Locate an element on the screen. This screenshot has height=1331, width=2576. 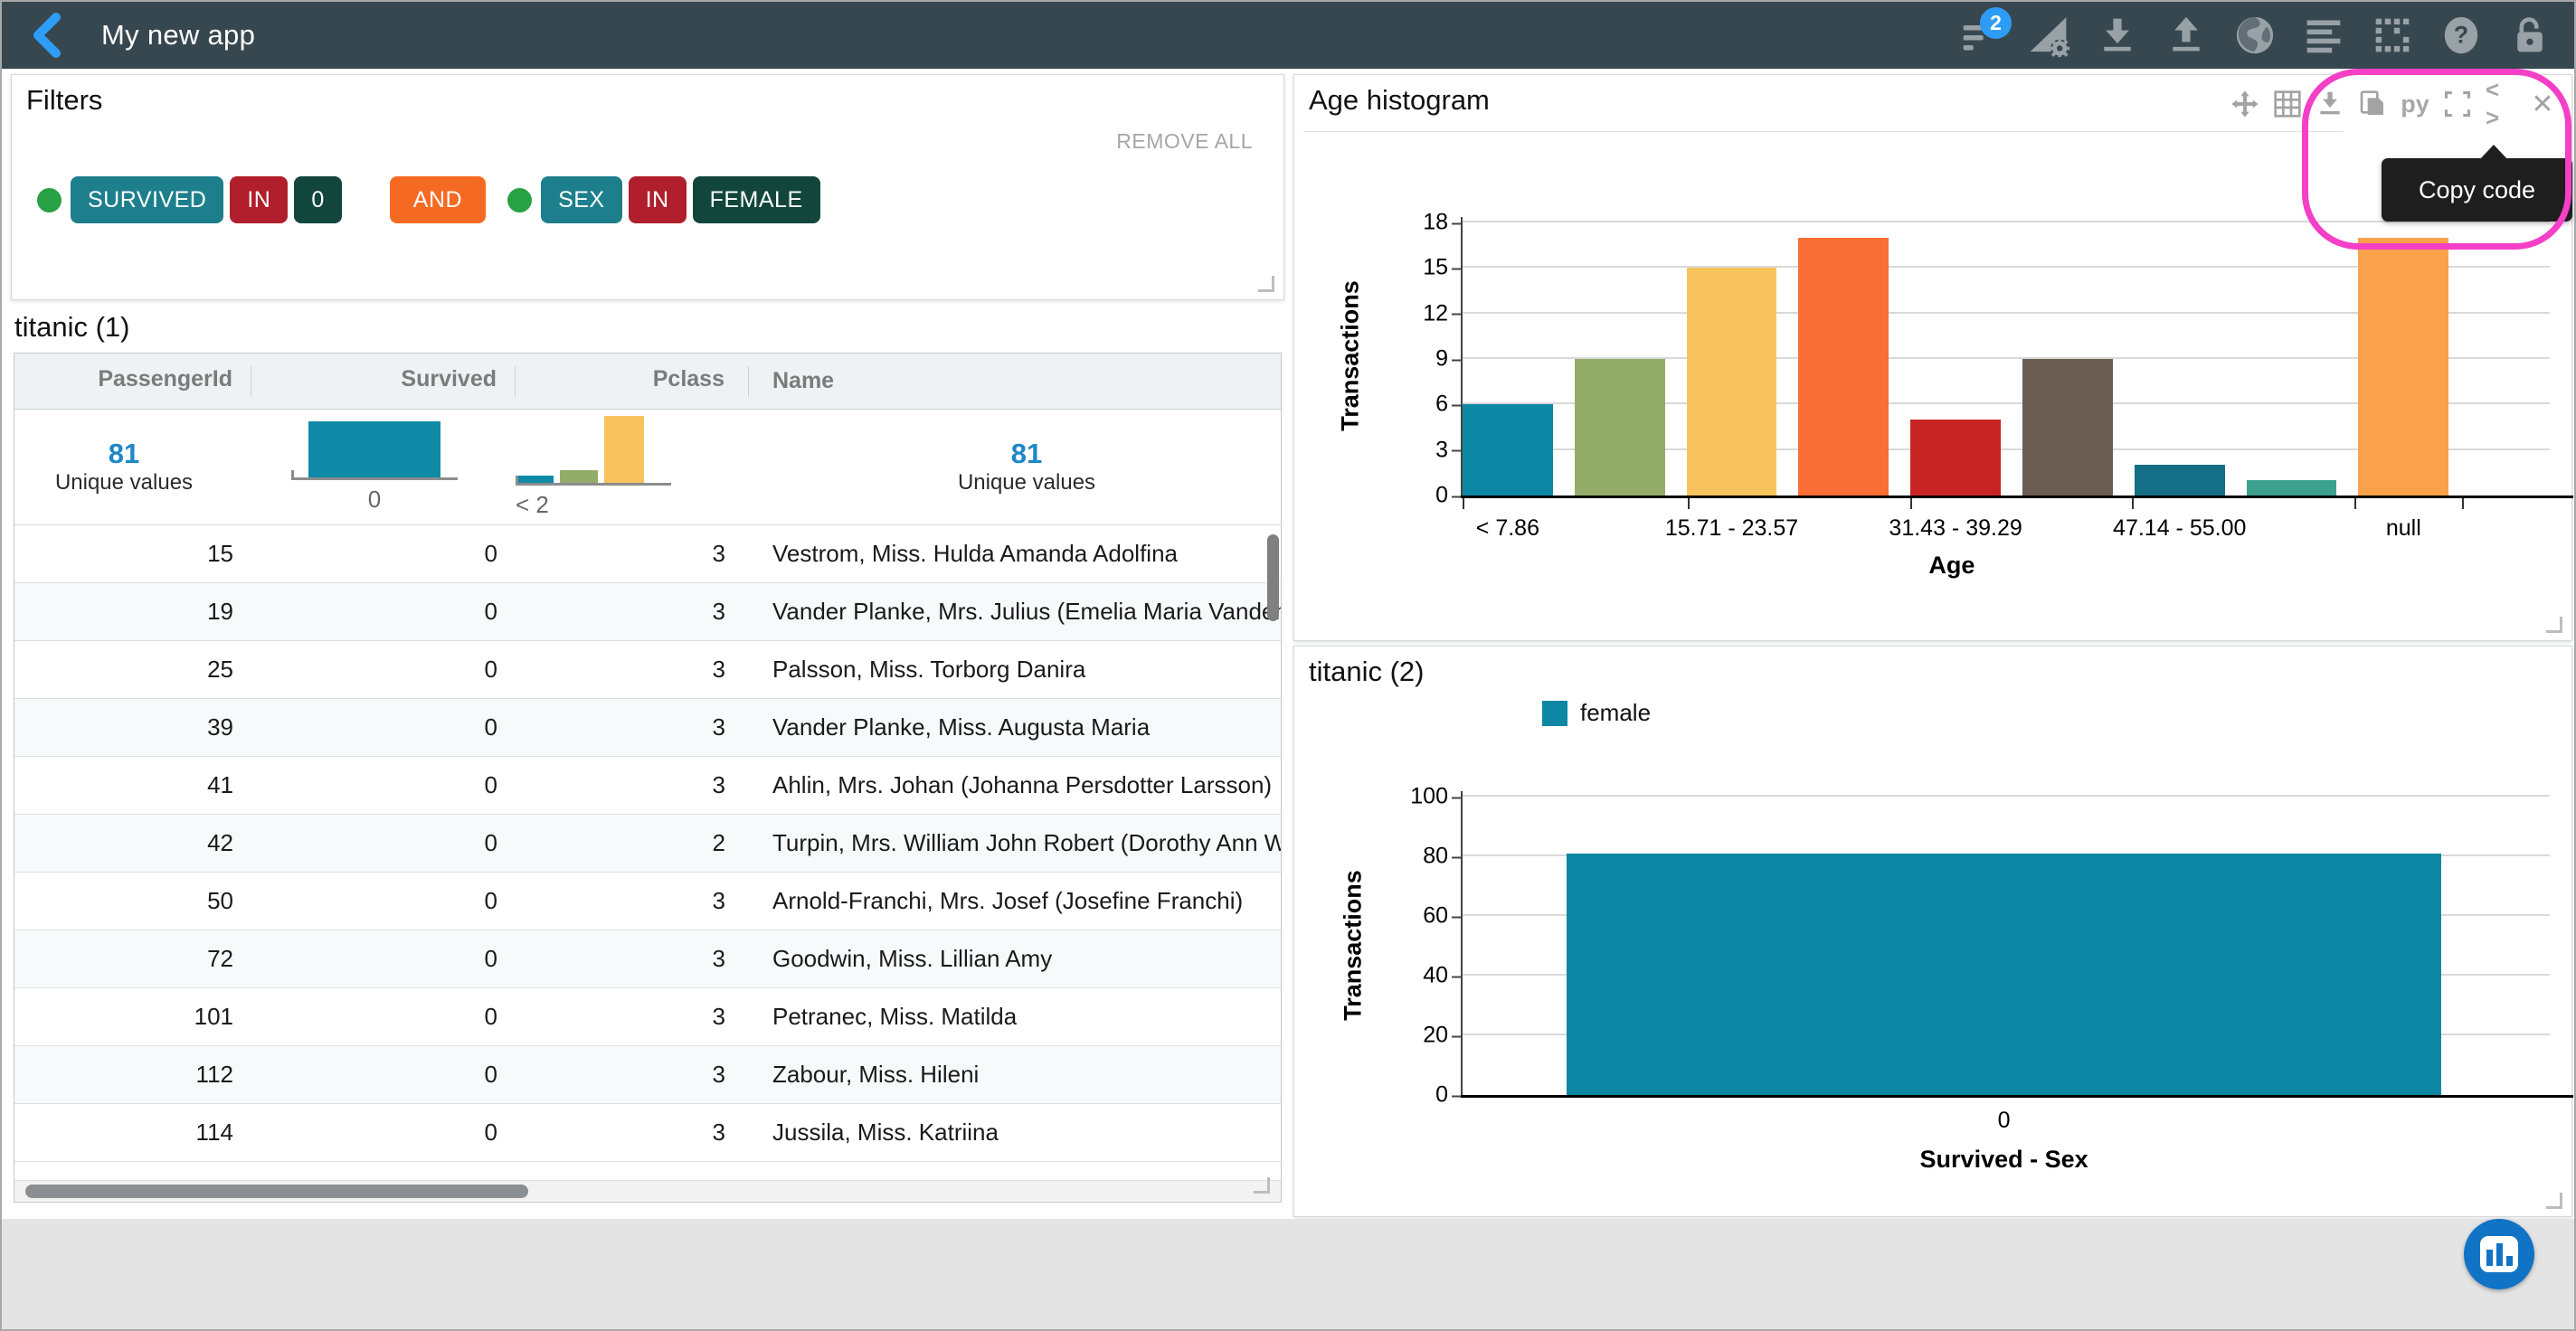
filter-chip-sex: SEX is located at coordinates (582, 199).